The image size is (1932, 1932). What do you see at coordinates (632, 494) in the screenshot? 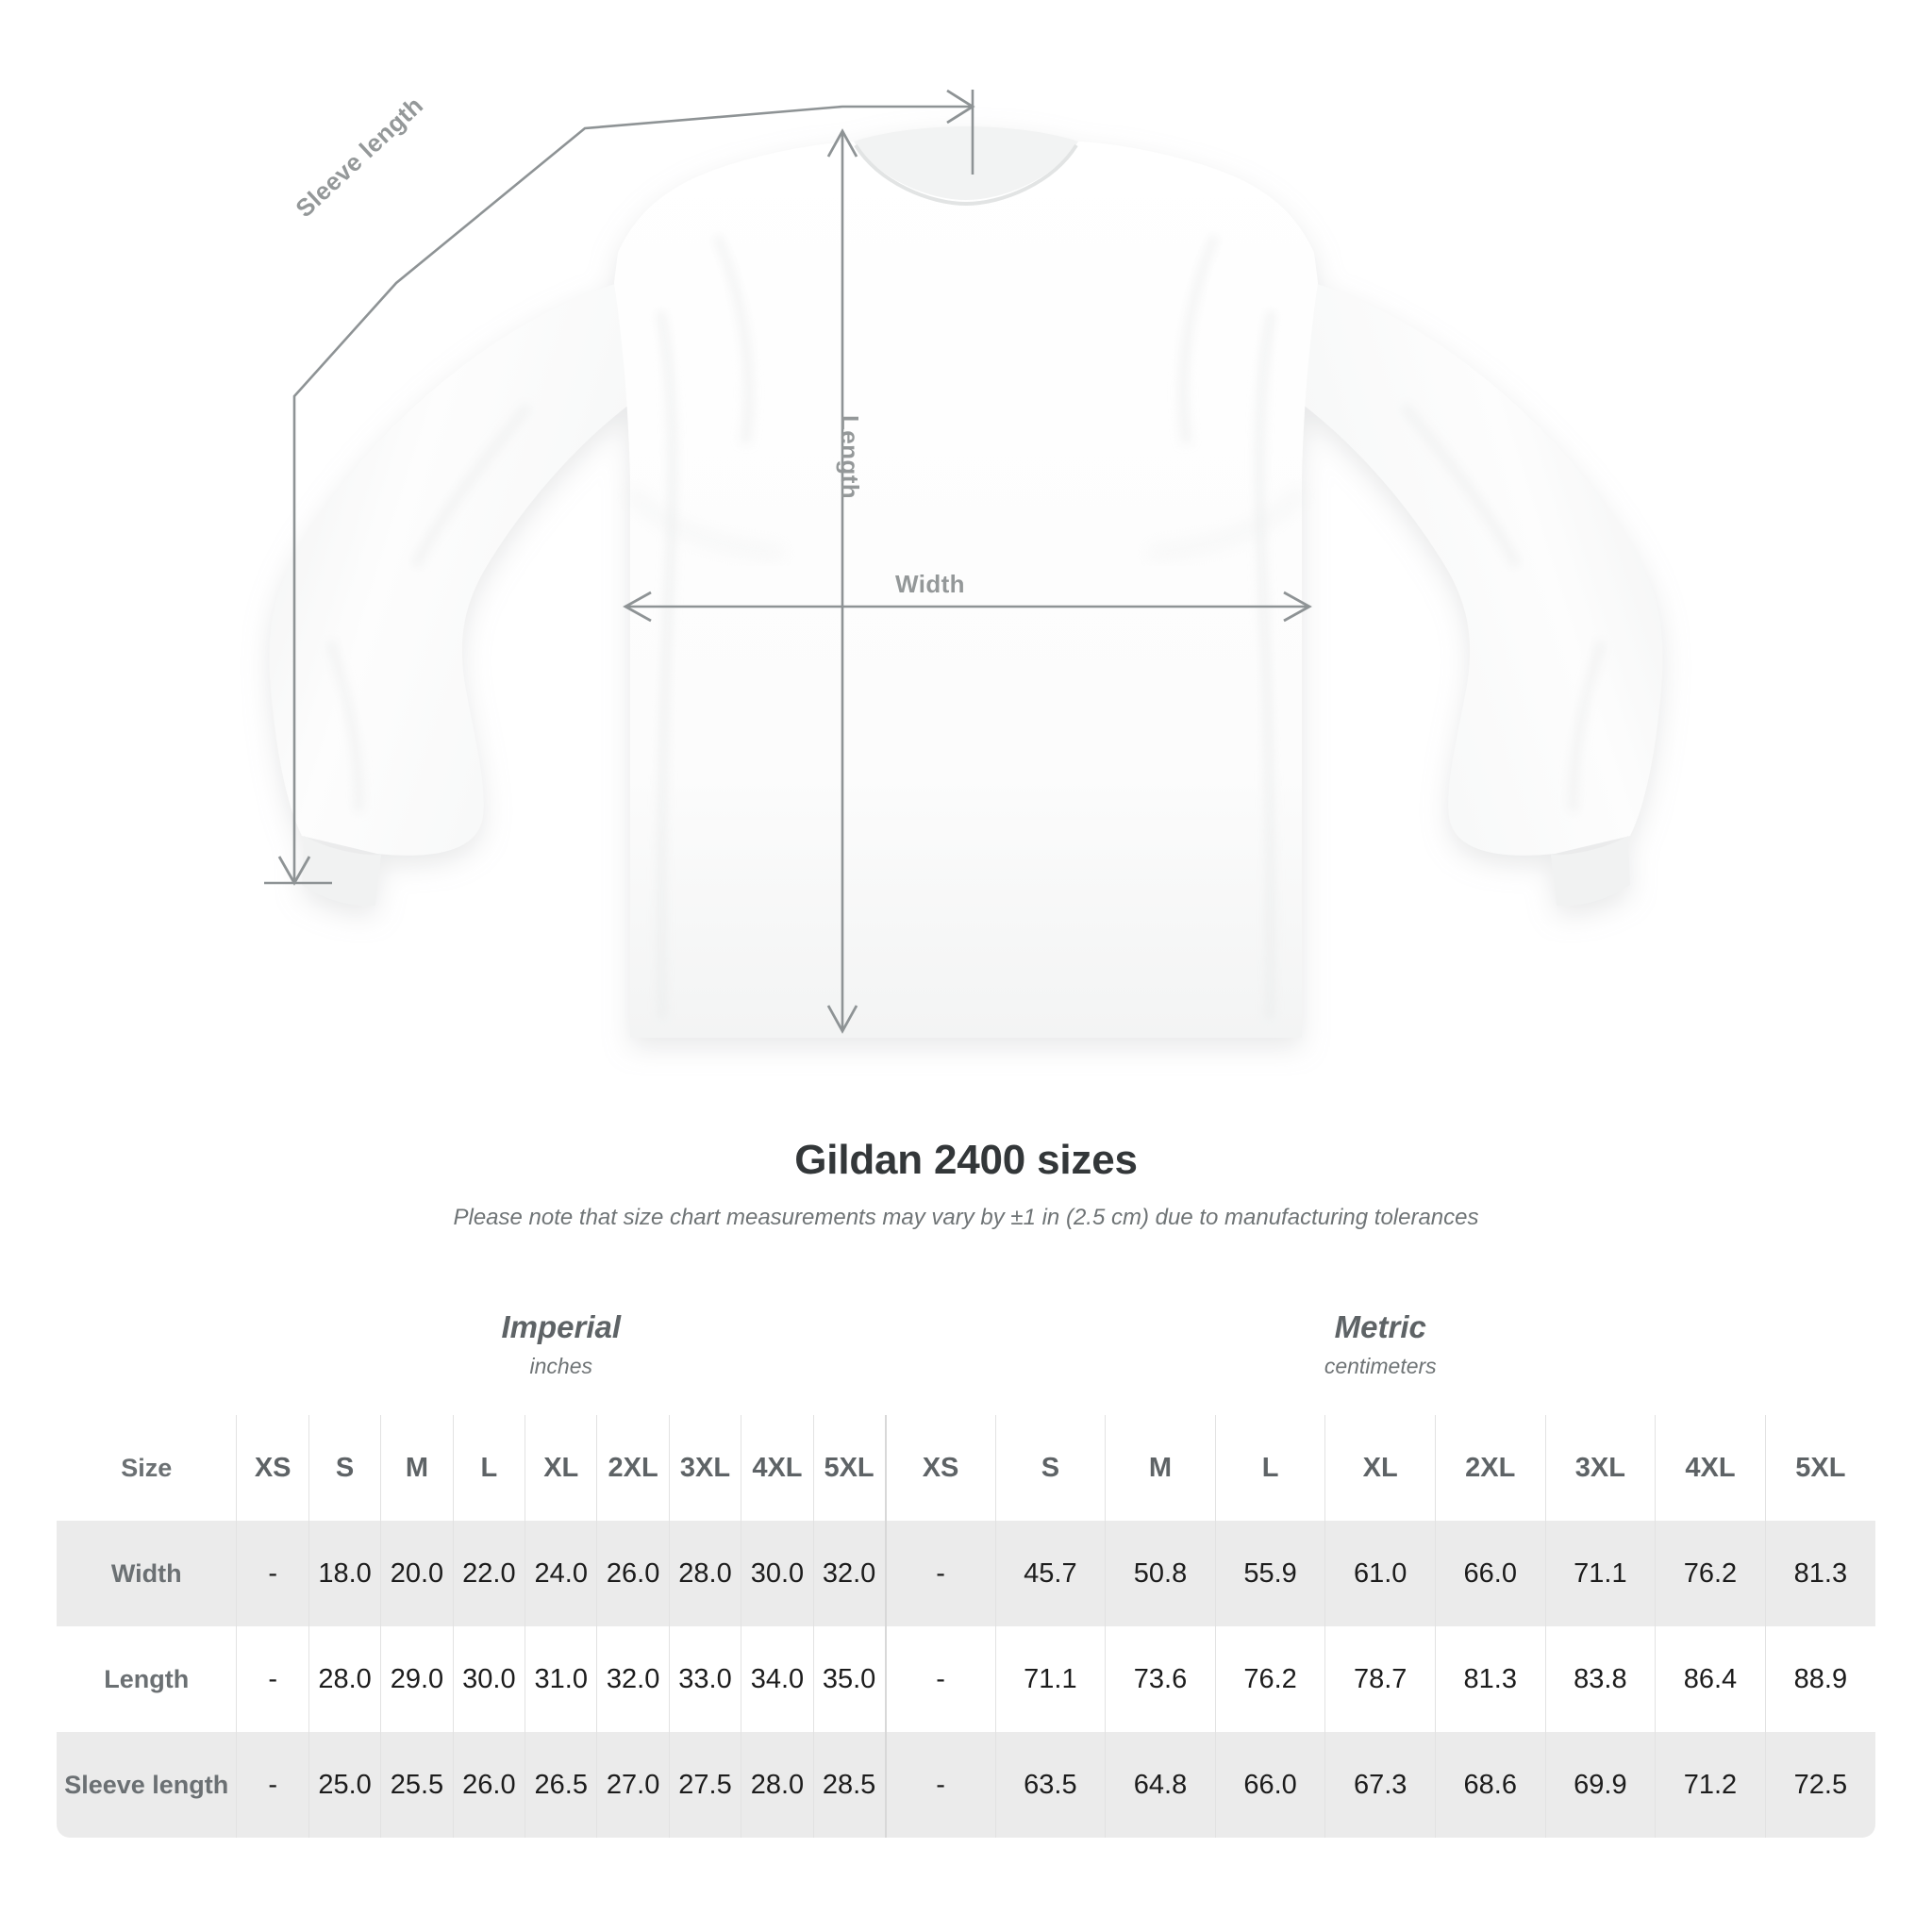
I see `sleeve-length-line` at bounding box center [632, 494].